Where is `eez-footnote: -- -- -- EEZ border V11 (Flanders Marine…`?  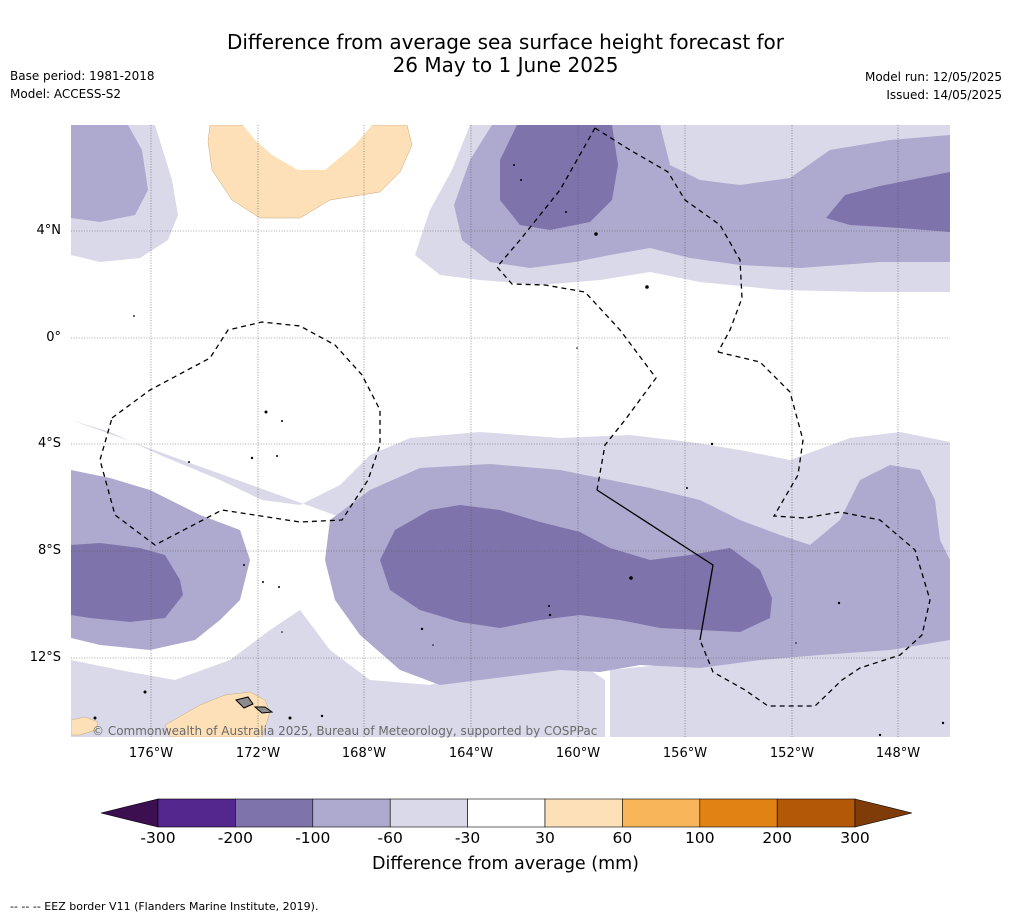
eez-footnote: -- -- -- EEZ border V11 (Flanders Marine… is located at coordinates (164, 906).